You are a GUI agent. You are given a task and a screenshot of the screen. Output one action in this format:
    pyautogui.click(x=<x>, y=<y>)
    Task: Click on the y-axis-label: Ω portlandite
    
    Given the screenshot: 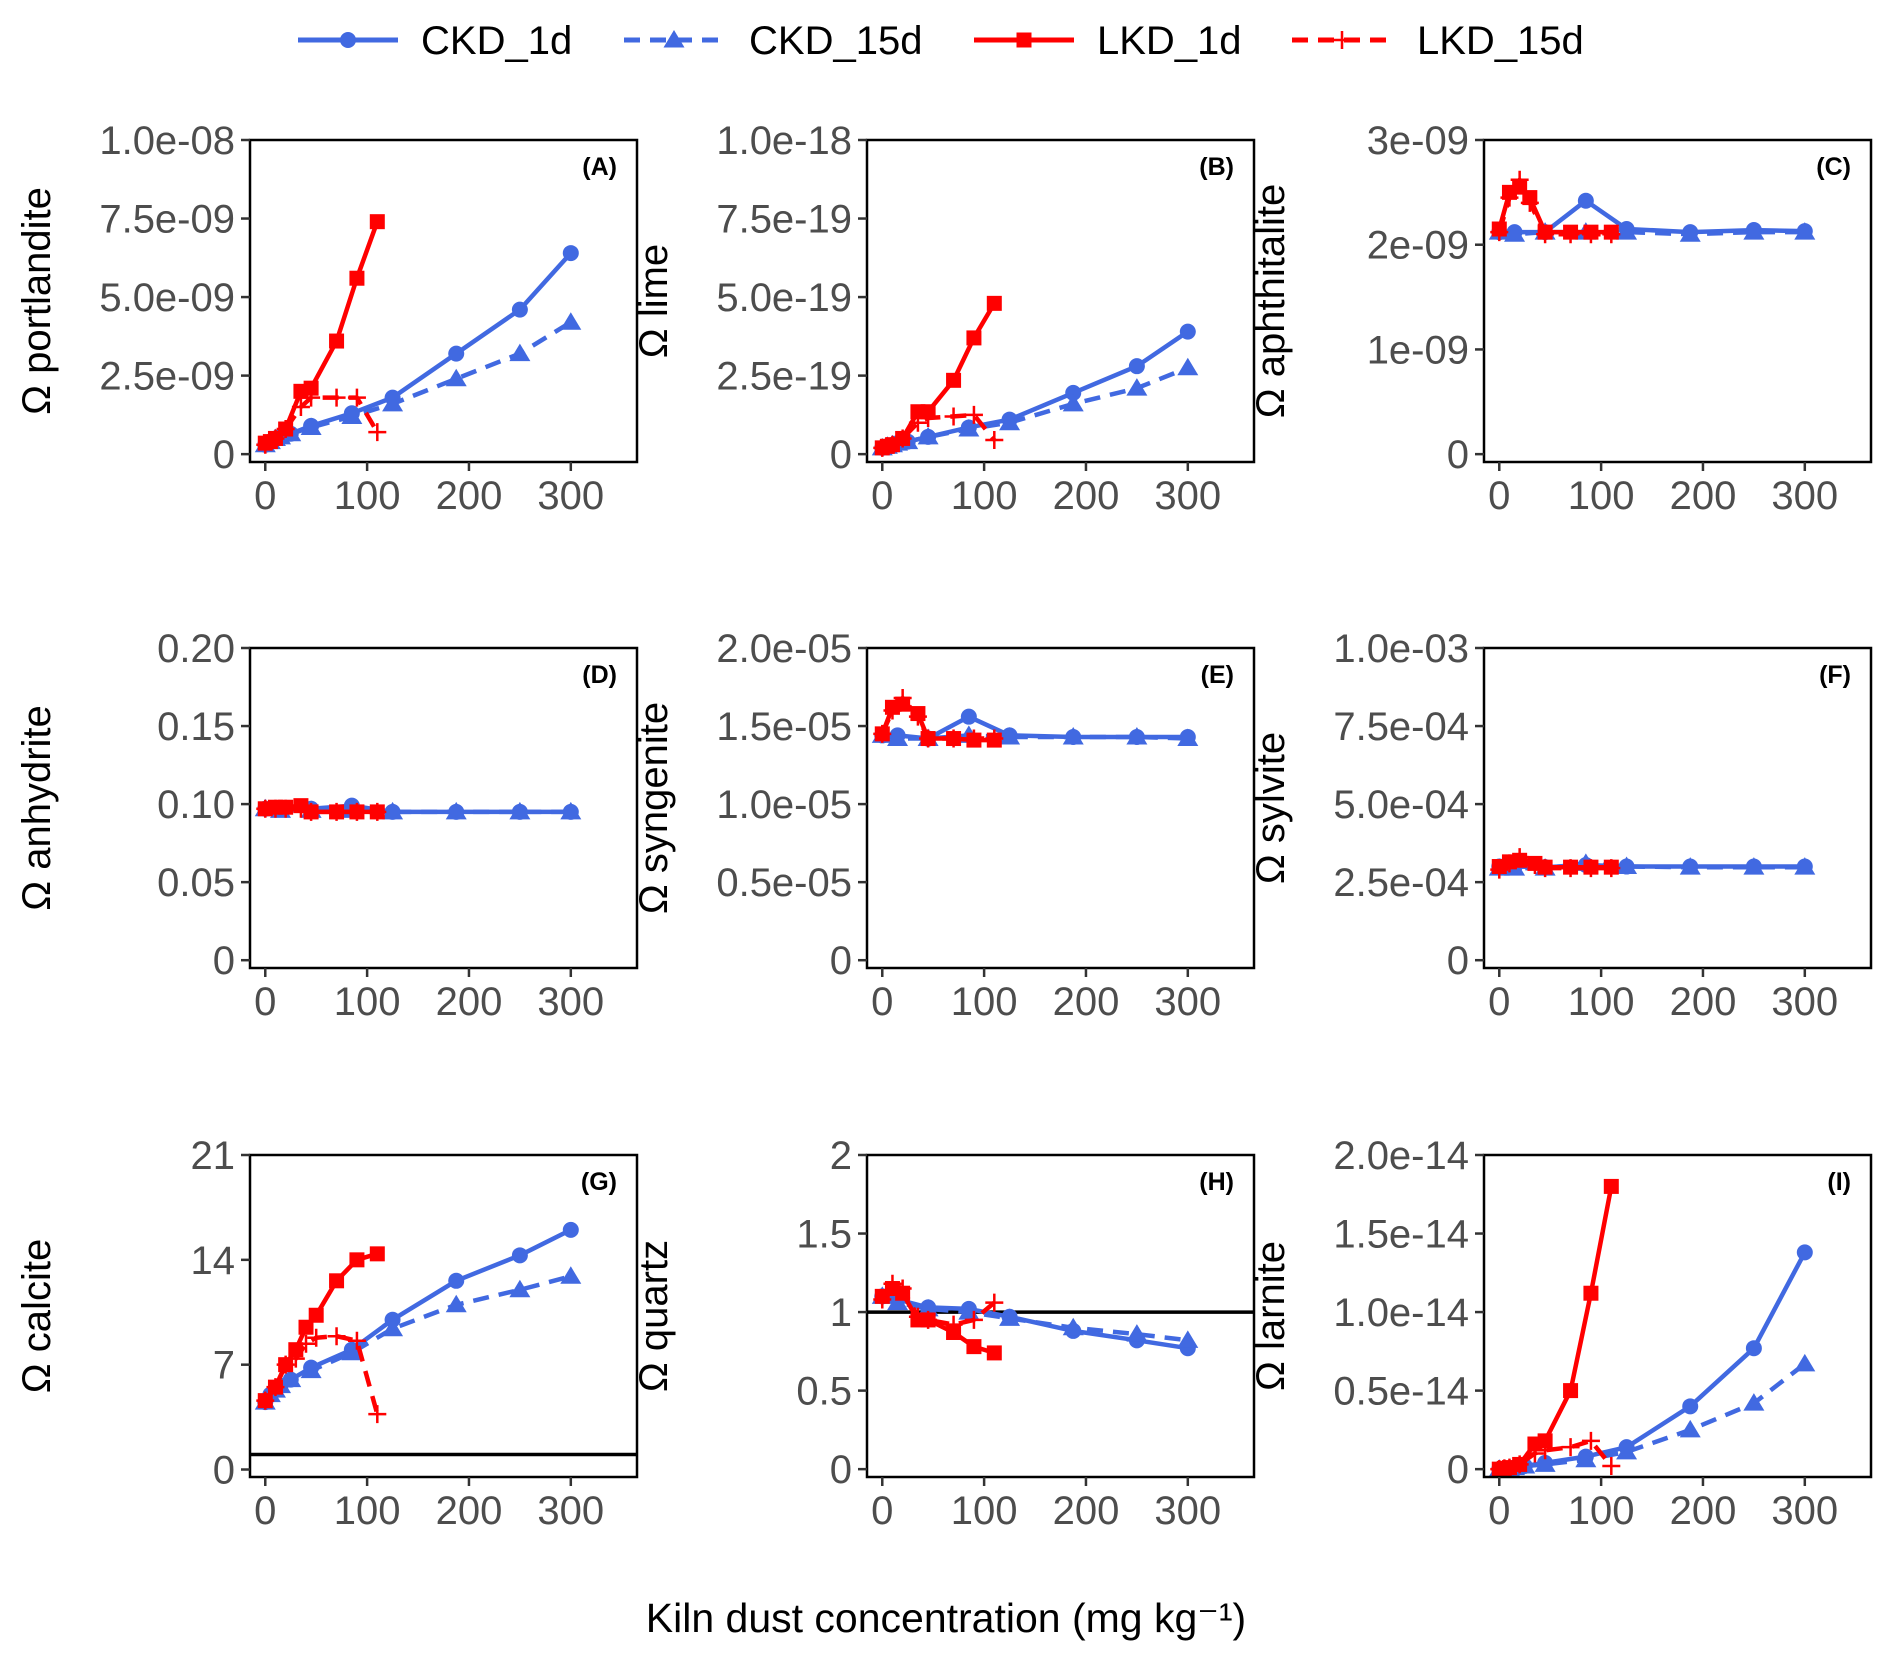 What is the action you would take?
    pyautogui.click(x=37, y=301)
    